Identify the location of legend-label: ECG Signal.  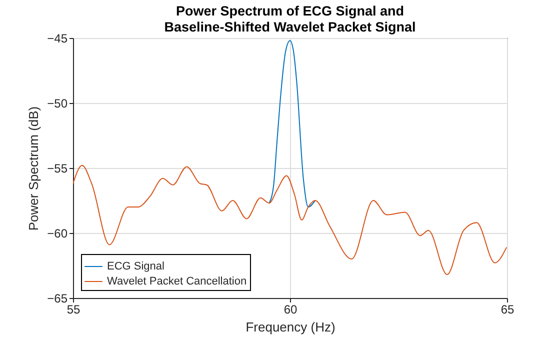
(135, 266).